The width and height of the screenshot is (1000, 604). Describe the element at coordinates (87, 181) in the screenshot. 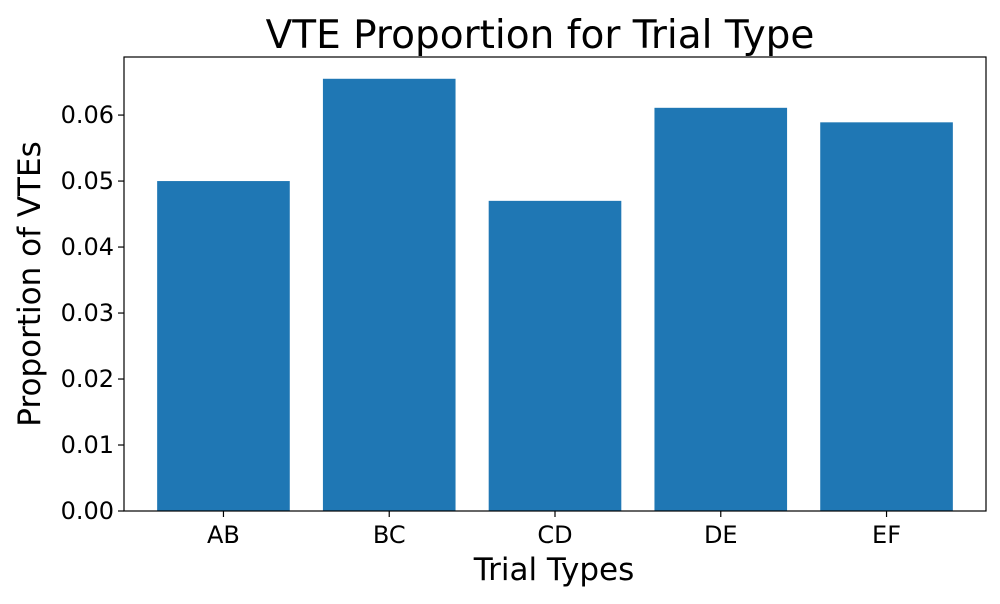

I see `y-tick-label: 0.05` at that location.